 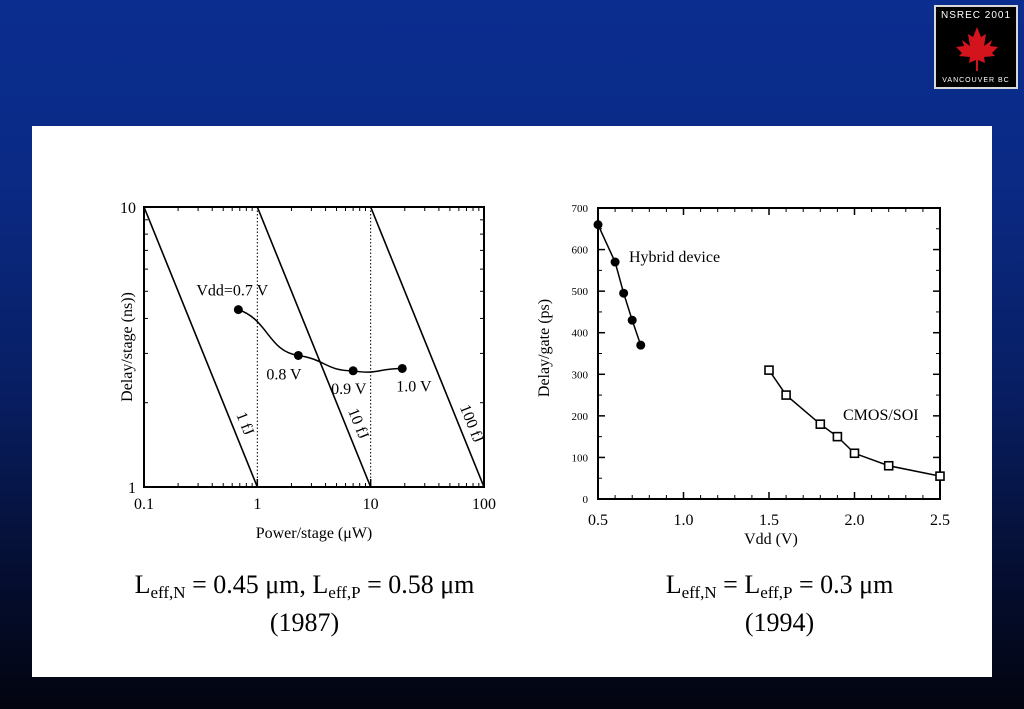 What do you see at coordinates (314, 533) in the screenshot?
I see `left-x-axis-label: Power/stage (μW)` at bounding box center [314, 533].